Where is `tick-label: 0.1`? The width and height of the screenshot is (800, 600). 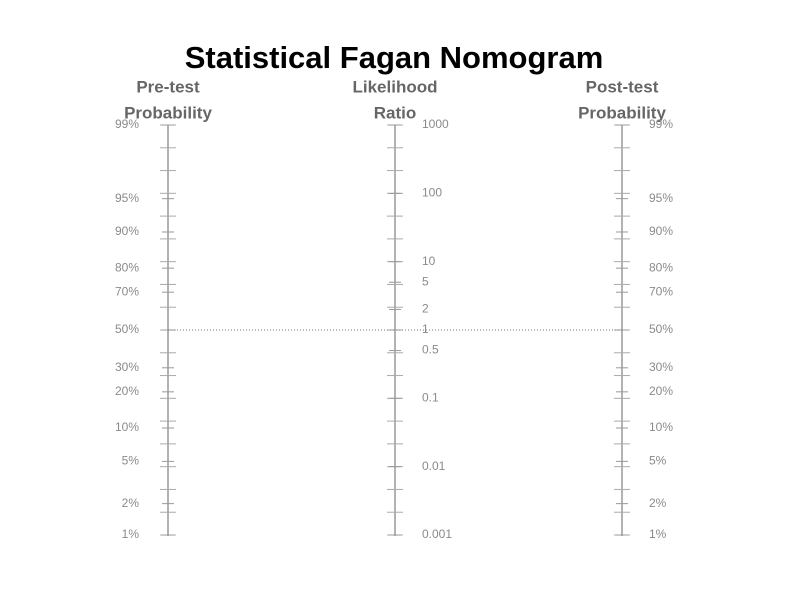
tick-label: 0.1 is located at coordinates (430, 398).